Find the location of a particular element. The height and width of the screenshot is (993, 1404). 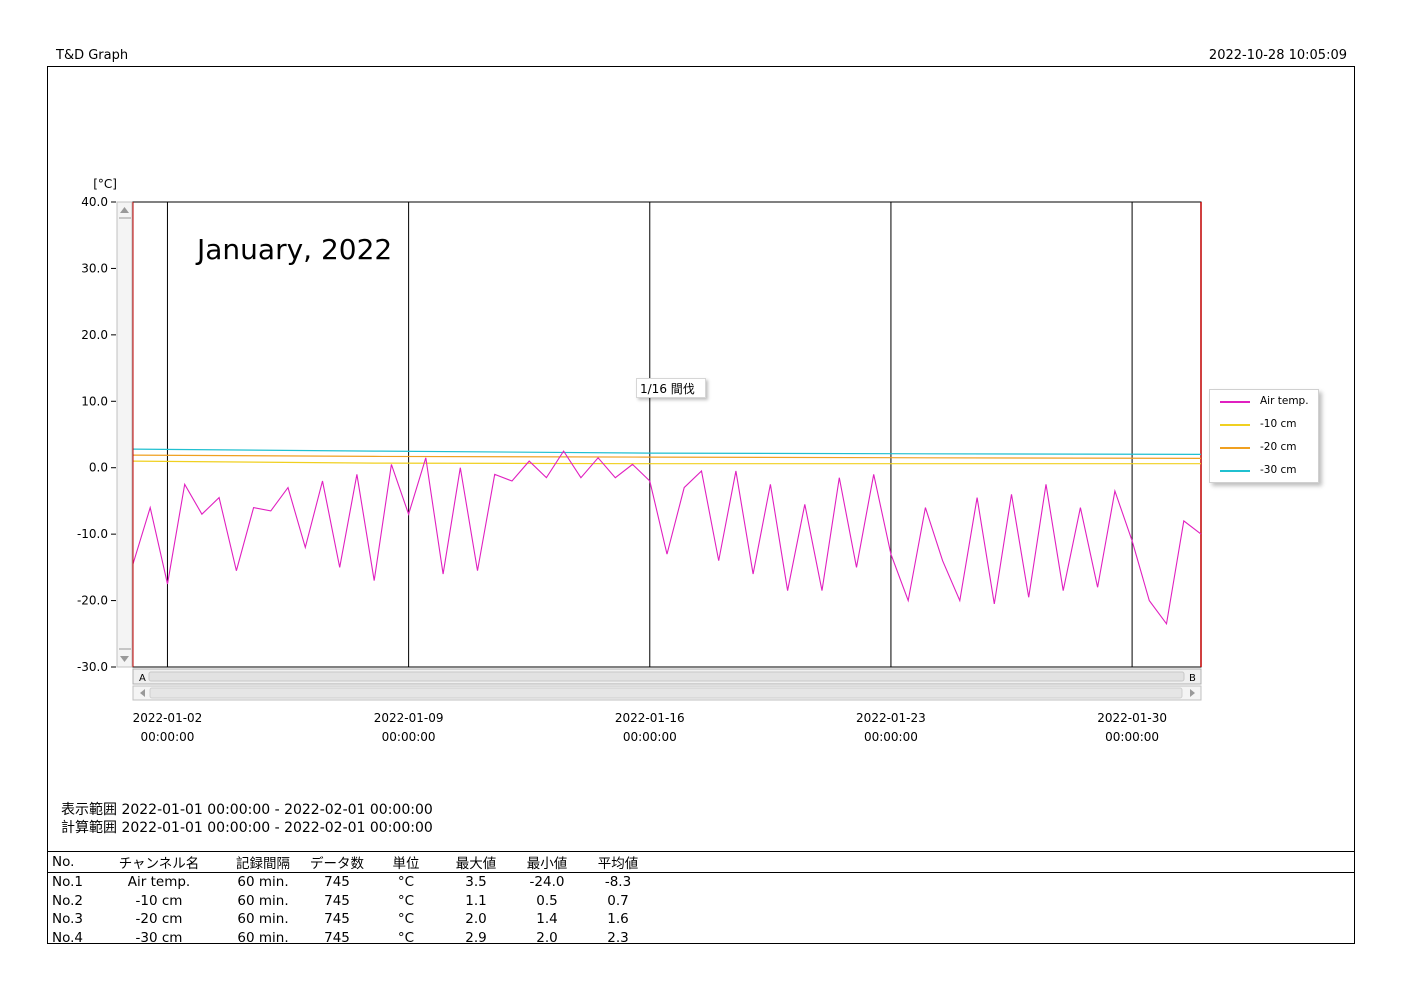

x-tick-date: 2022-01-30 is located at coordinates (1132, 718).